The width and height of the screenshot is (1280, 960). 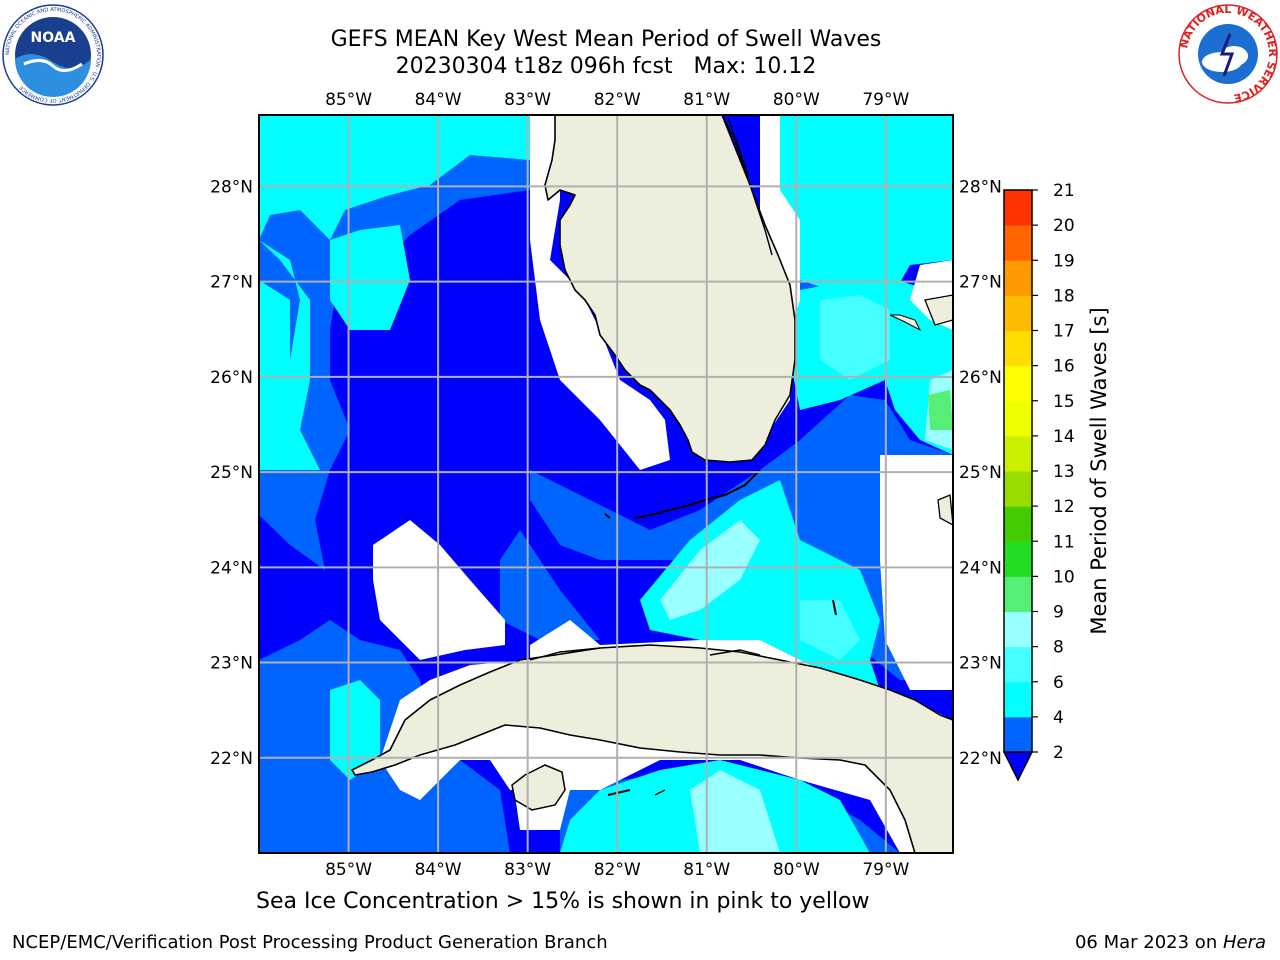 I want to click on colorbar-tick-label: 16, so click(x=1064, y=367).